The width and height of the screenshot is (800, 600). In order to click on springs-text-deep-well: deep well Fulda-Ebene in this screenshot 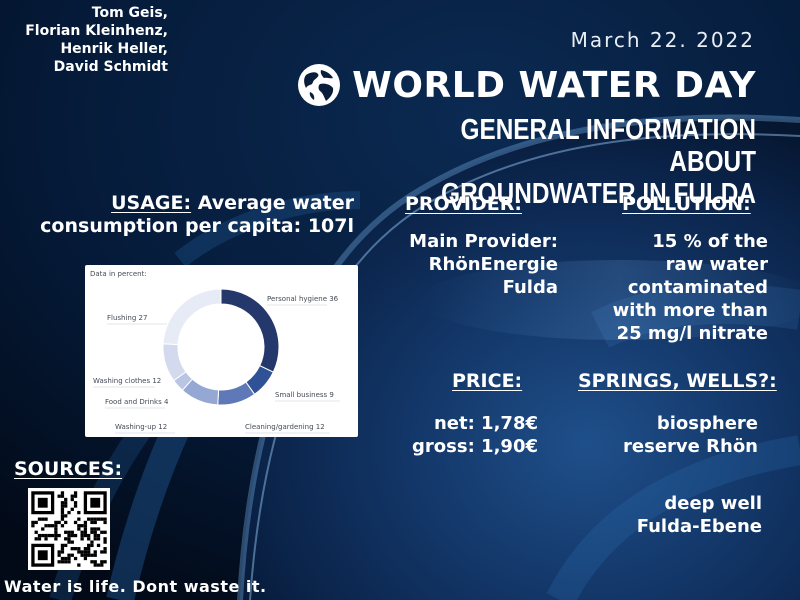, I will do `click(679, 515)`.